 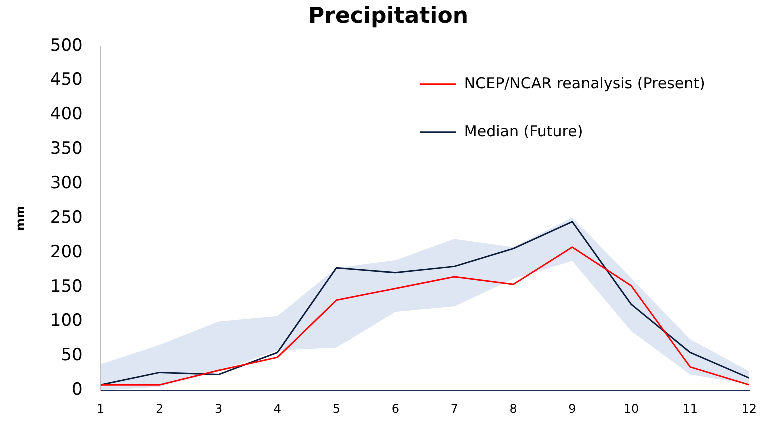 I want to click on x-tick-label: 11, so click(x=690, y=409).